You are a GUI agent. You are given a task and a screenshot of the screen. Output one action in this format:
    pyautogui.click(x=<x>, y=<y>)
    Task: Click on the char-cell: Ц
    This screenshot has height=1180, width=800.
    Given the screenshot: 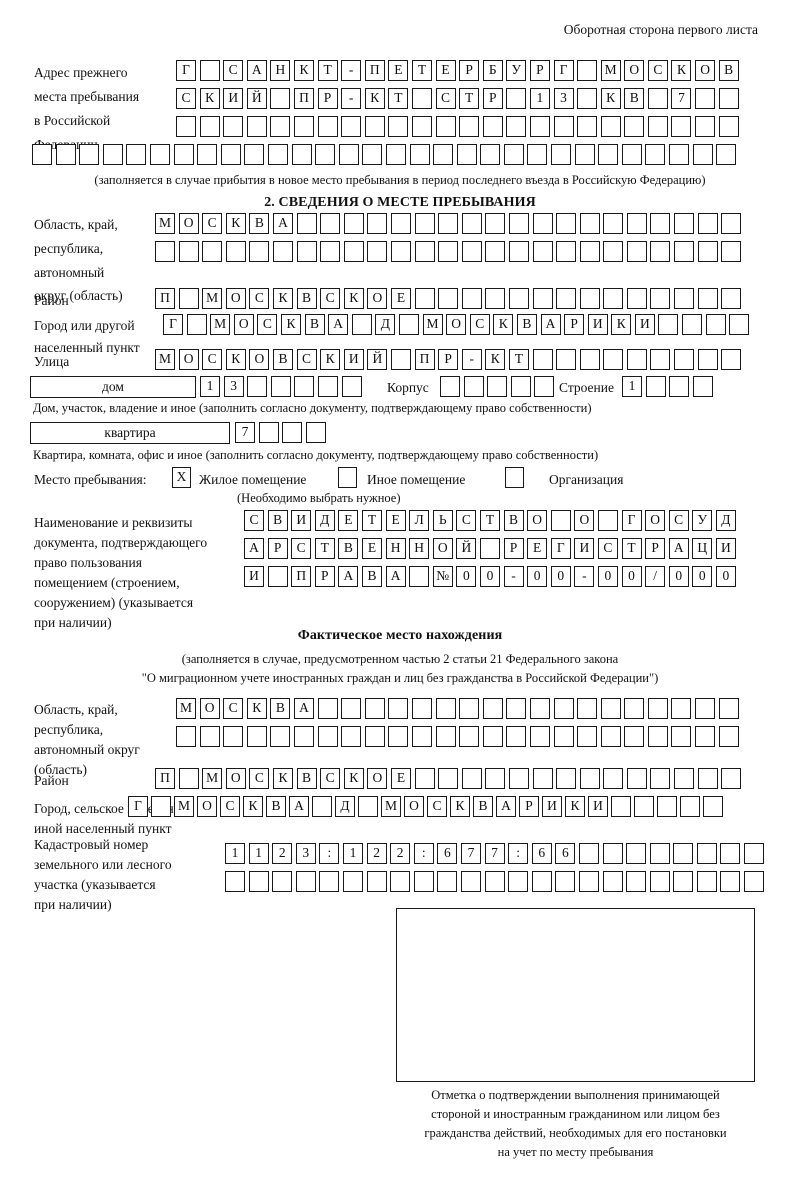 What is the action you would take?
    pyautogui.click(x=702, y=548)
    